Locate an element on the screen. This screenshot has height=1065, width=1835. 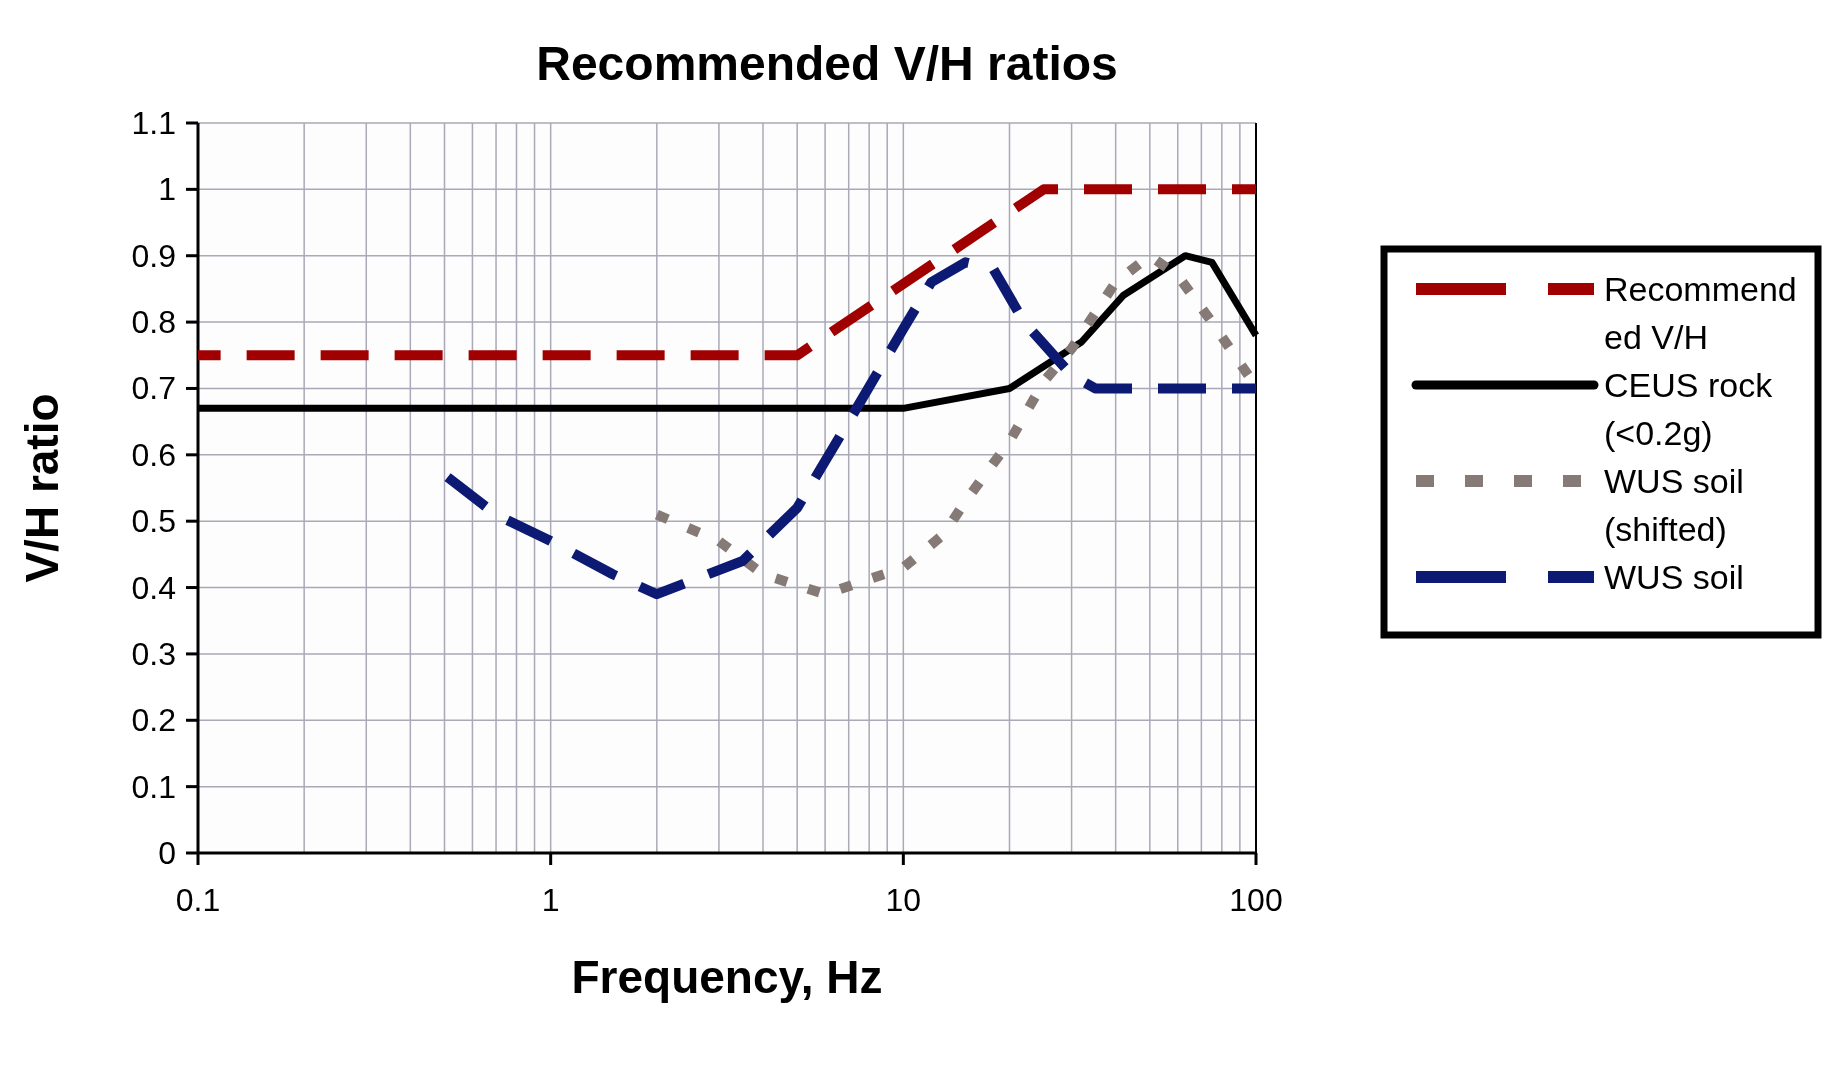
y-axis-title: V/H ratio is located at coordinates (42, 488).